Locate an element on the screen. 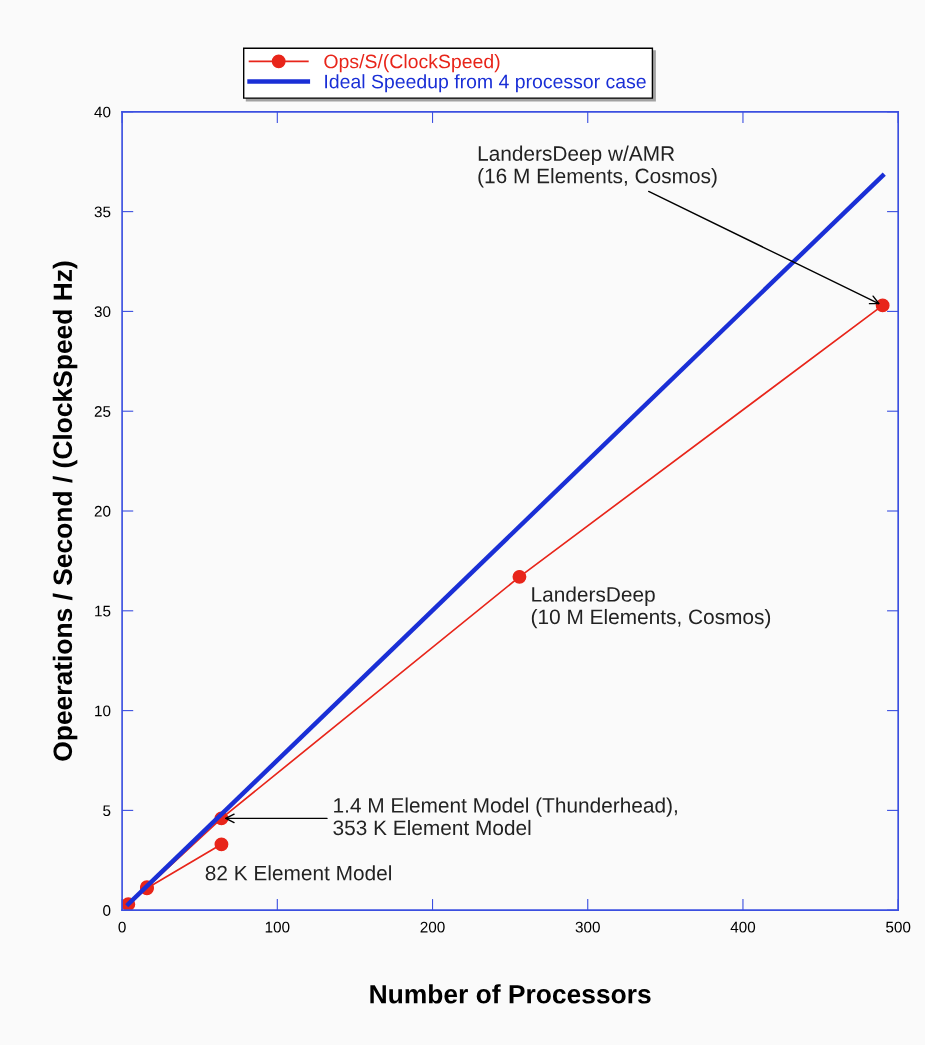  y-tick-label: 15 is located at coordinates (103, 611).